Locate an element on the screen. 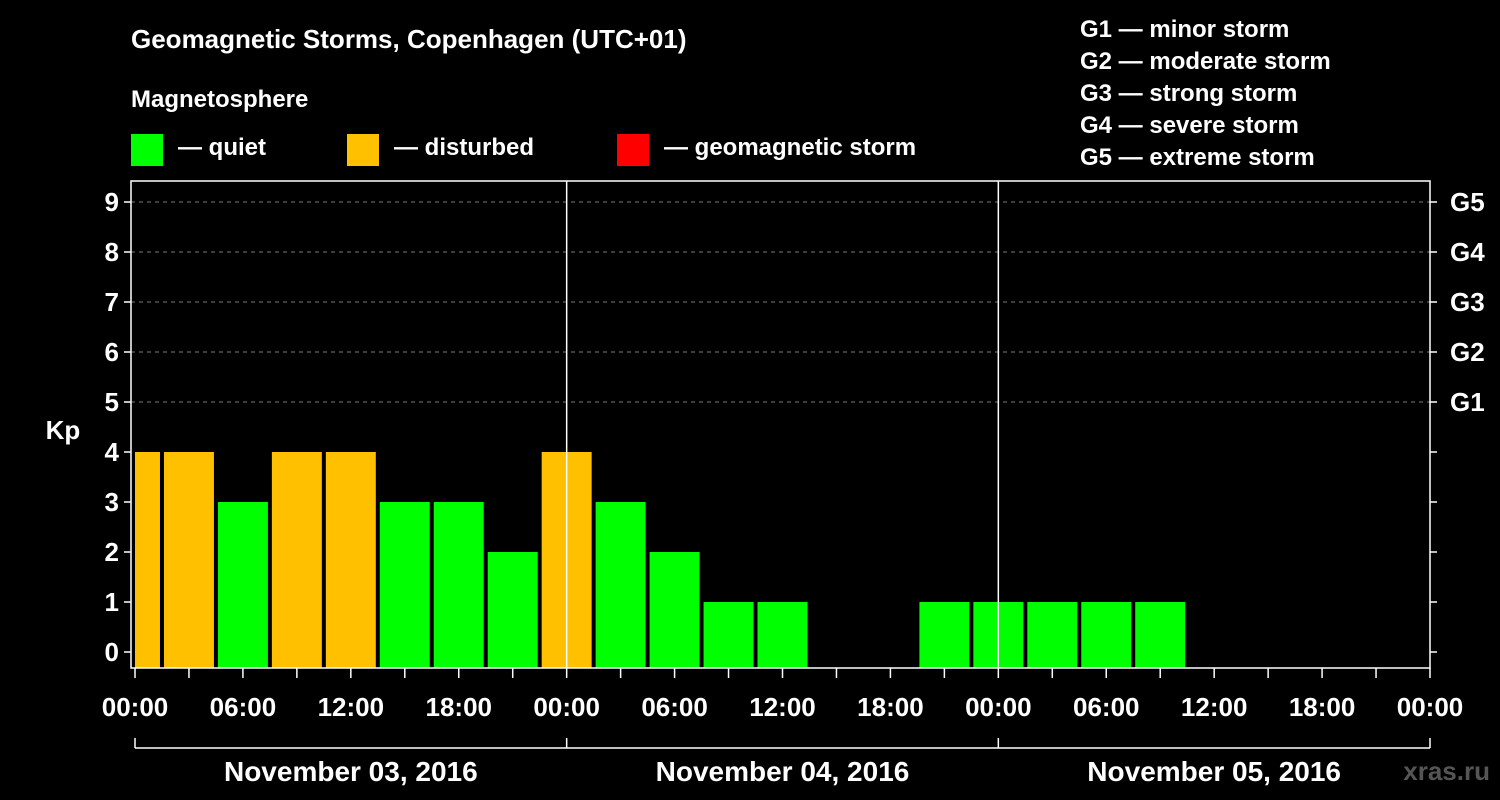 The image size is (1500, 800). day-label-2: November 05, 2016 is located at coordinates (1214, 771).